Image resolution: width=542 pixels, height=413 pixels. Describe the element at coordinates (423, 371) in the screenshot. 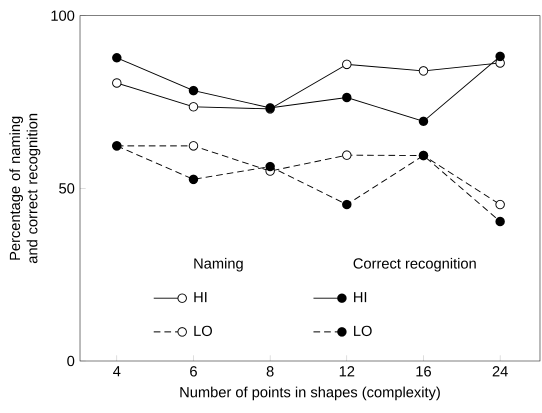

I see `x-tick-label: 16` at that location.